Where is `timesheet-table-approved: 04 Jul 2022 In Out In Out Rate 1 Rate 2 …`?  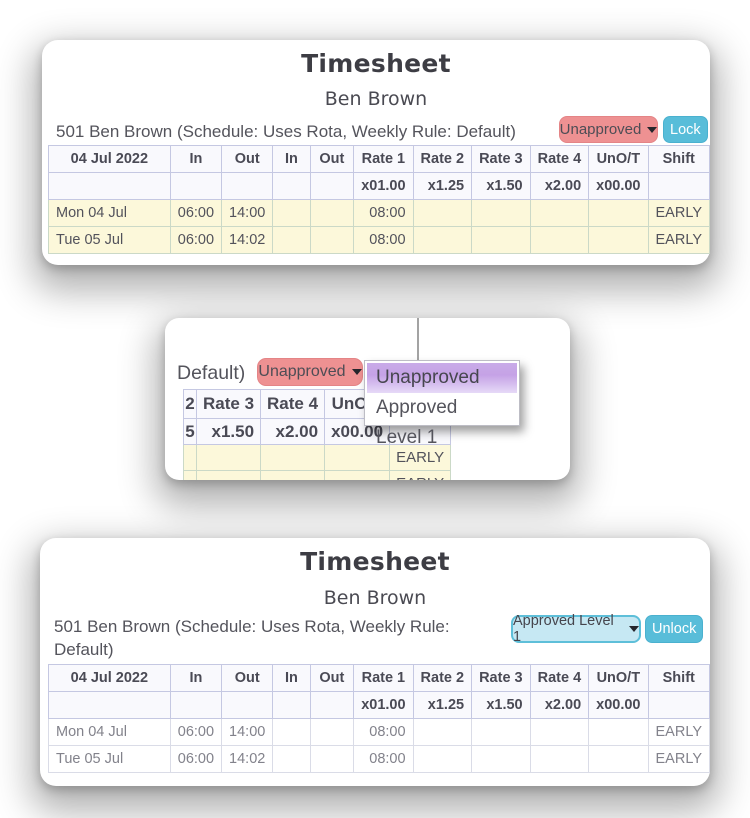 timesheet-table-approved: 04 Jul 2022 In Out In Out Rate 1 Rate 2 … is located at coordinates (379, 718).